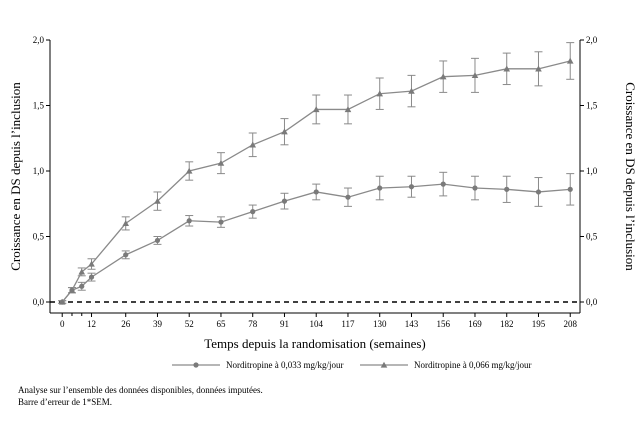 This screenshot has height=426, width=643. Describe the element at coordinates (39, 40) in the screenshot. I see `y-tick-label-left: 2,0` at that location.